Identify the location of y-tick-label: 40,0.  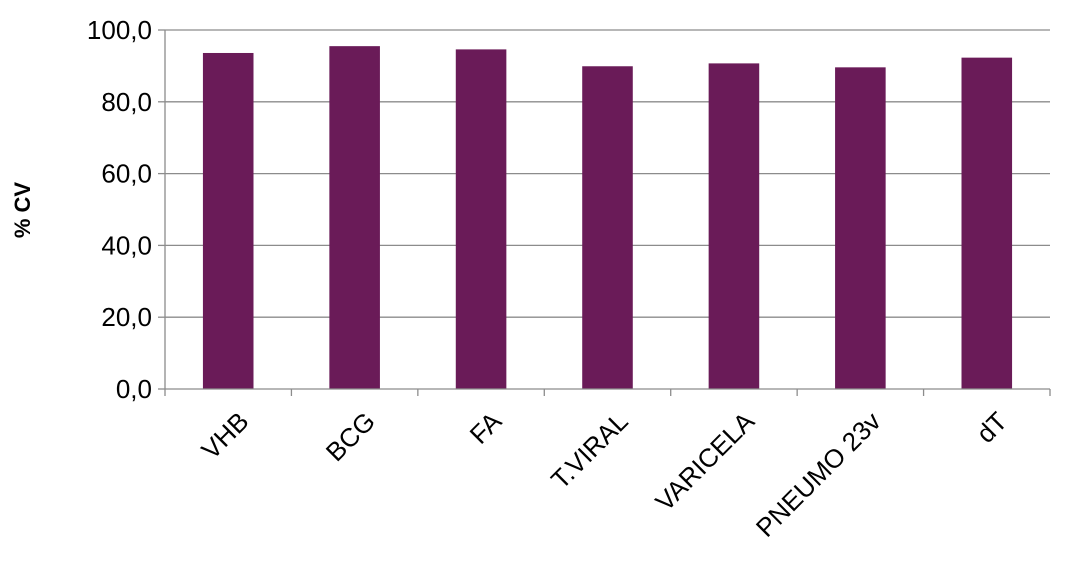
(126, 245).